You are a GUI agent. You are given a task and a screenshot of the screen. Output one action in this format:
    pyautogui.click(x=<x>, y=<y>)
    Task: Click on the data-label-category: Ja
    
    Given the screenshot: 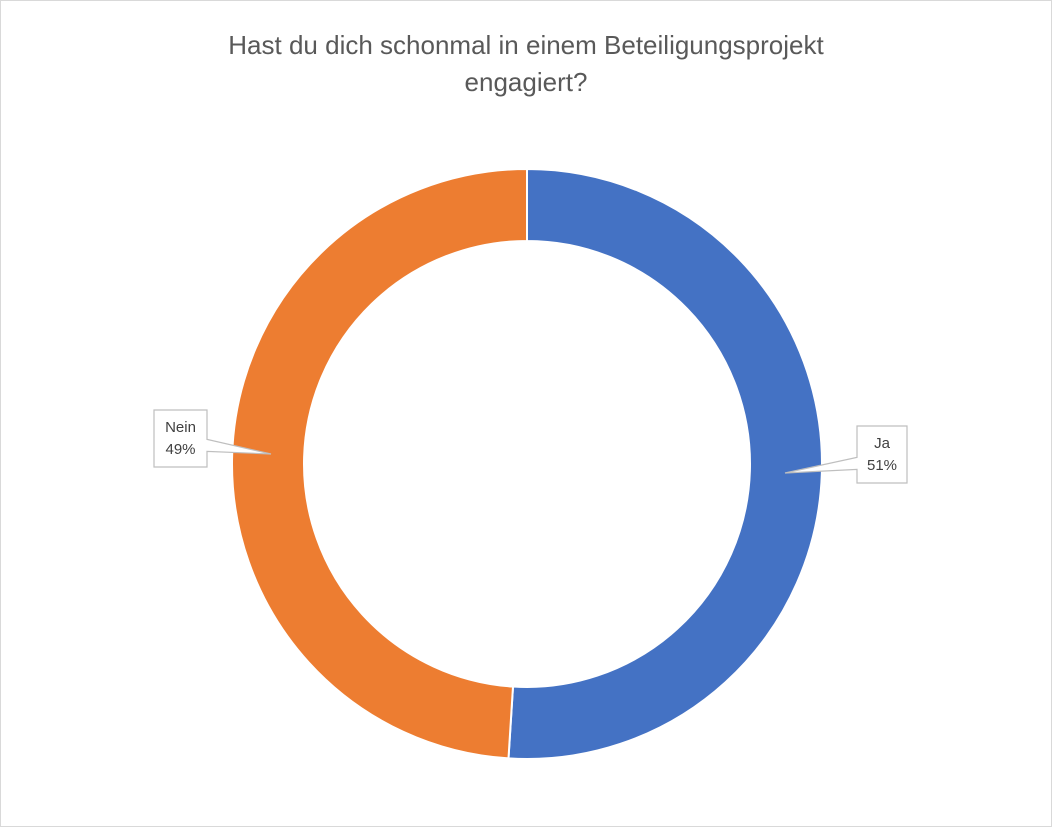 What is the action you would take?
    pyautogui.click(x=882, y=443)
    